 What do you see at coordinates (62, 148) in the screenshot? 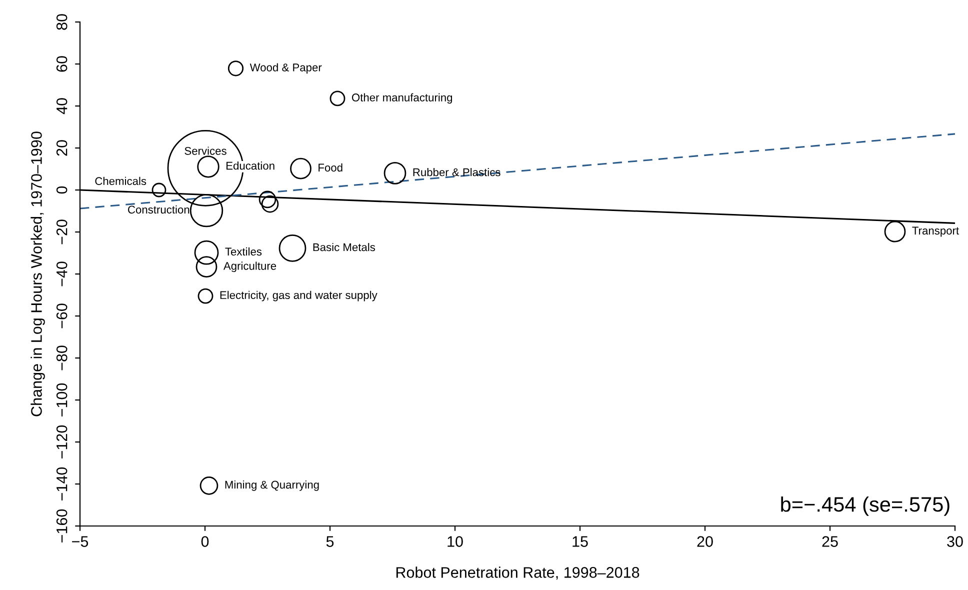
I see `y-tick-label: 20` at bounding box center [62, 148].